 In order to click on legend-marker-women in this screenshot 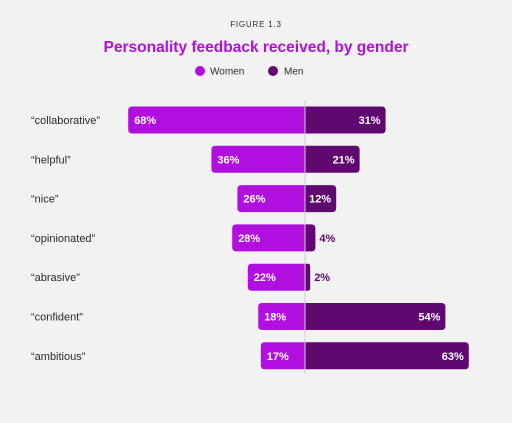, I will do `click(200, 71)`.